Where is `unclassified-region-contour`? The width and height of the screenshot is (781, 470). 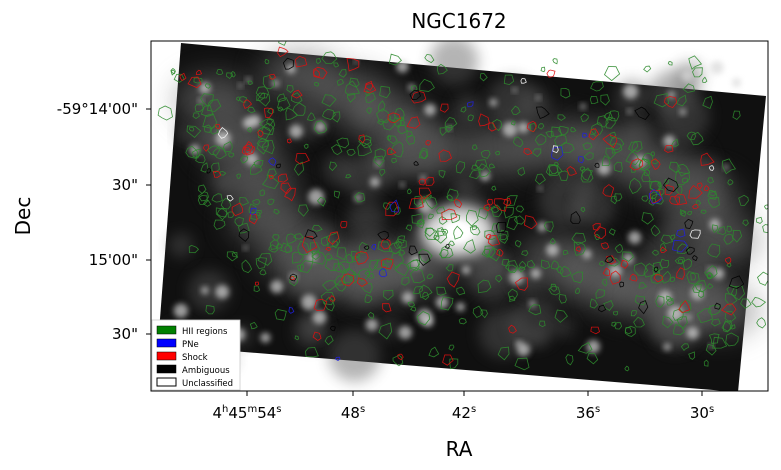
unclassified-region-contour is located at coordinates (223, 133).